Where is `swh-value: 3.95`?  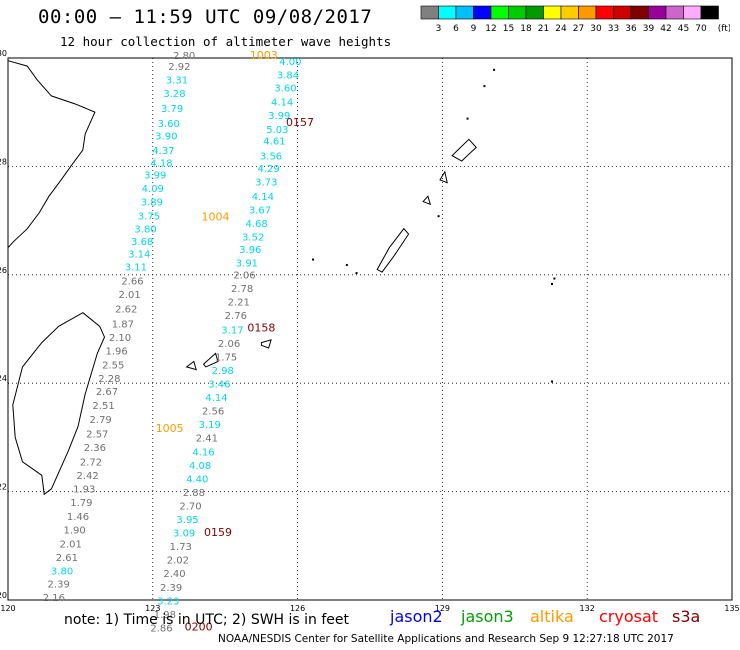
swh-value: 3.95 is located at coordinates (187, 520).